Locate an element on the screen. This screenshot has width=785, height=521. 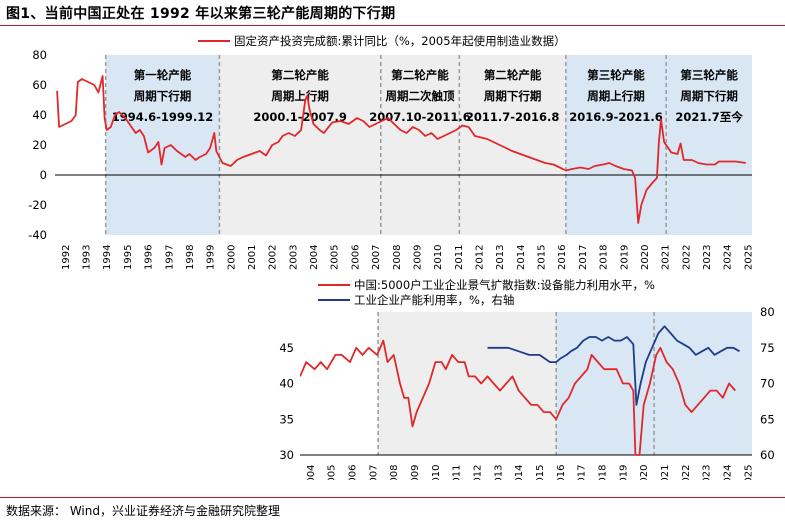
phase-label-line: 2016.9-2021.6 is located at coordinates (616, 117).